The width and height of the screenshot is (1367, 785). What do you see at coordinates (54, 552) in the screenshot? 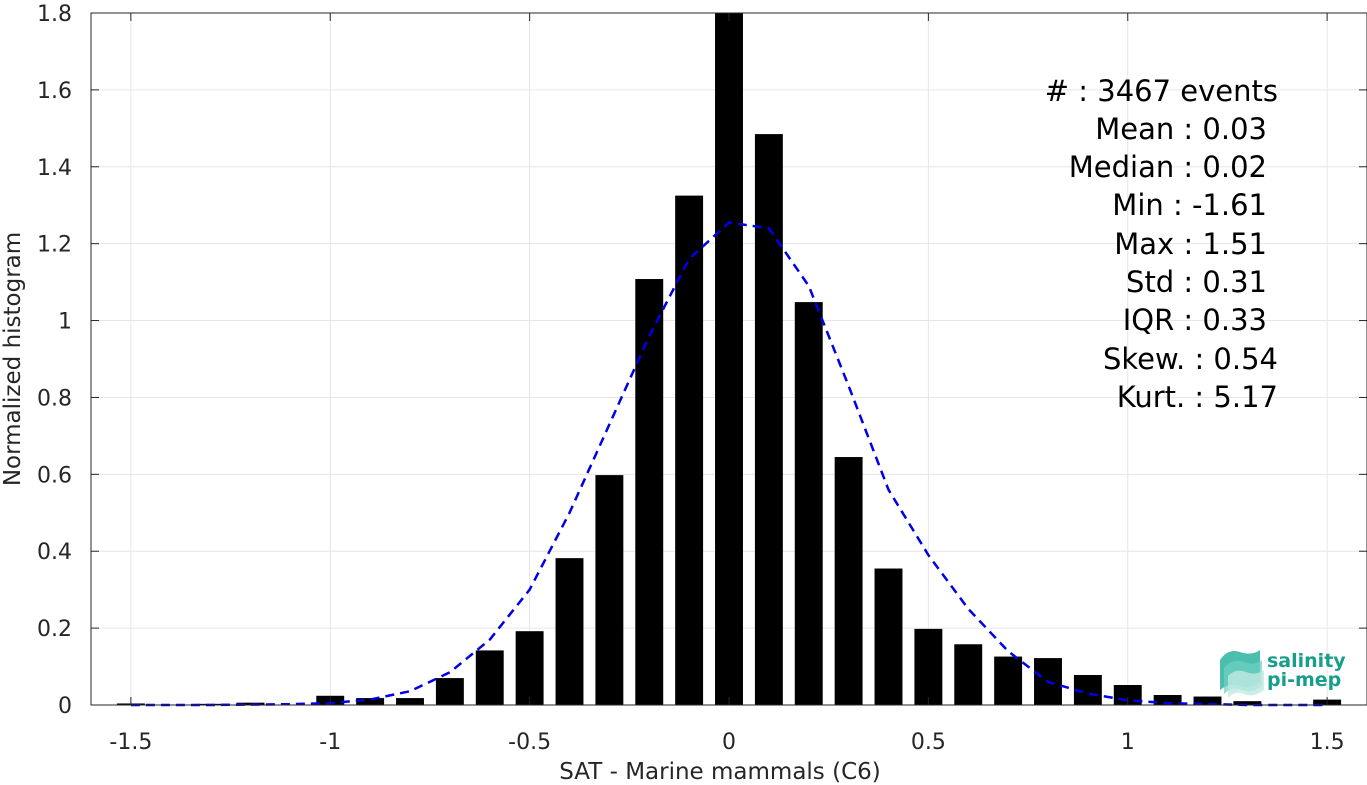
I see `y-tick-label: 0.4` at bounding box center [54, 552].